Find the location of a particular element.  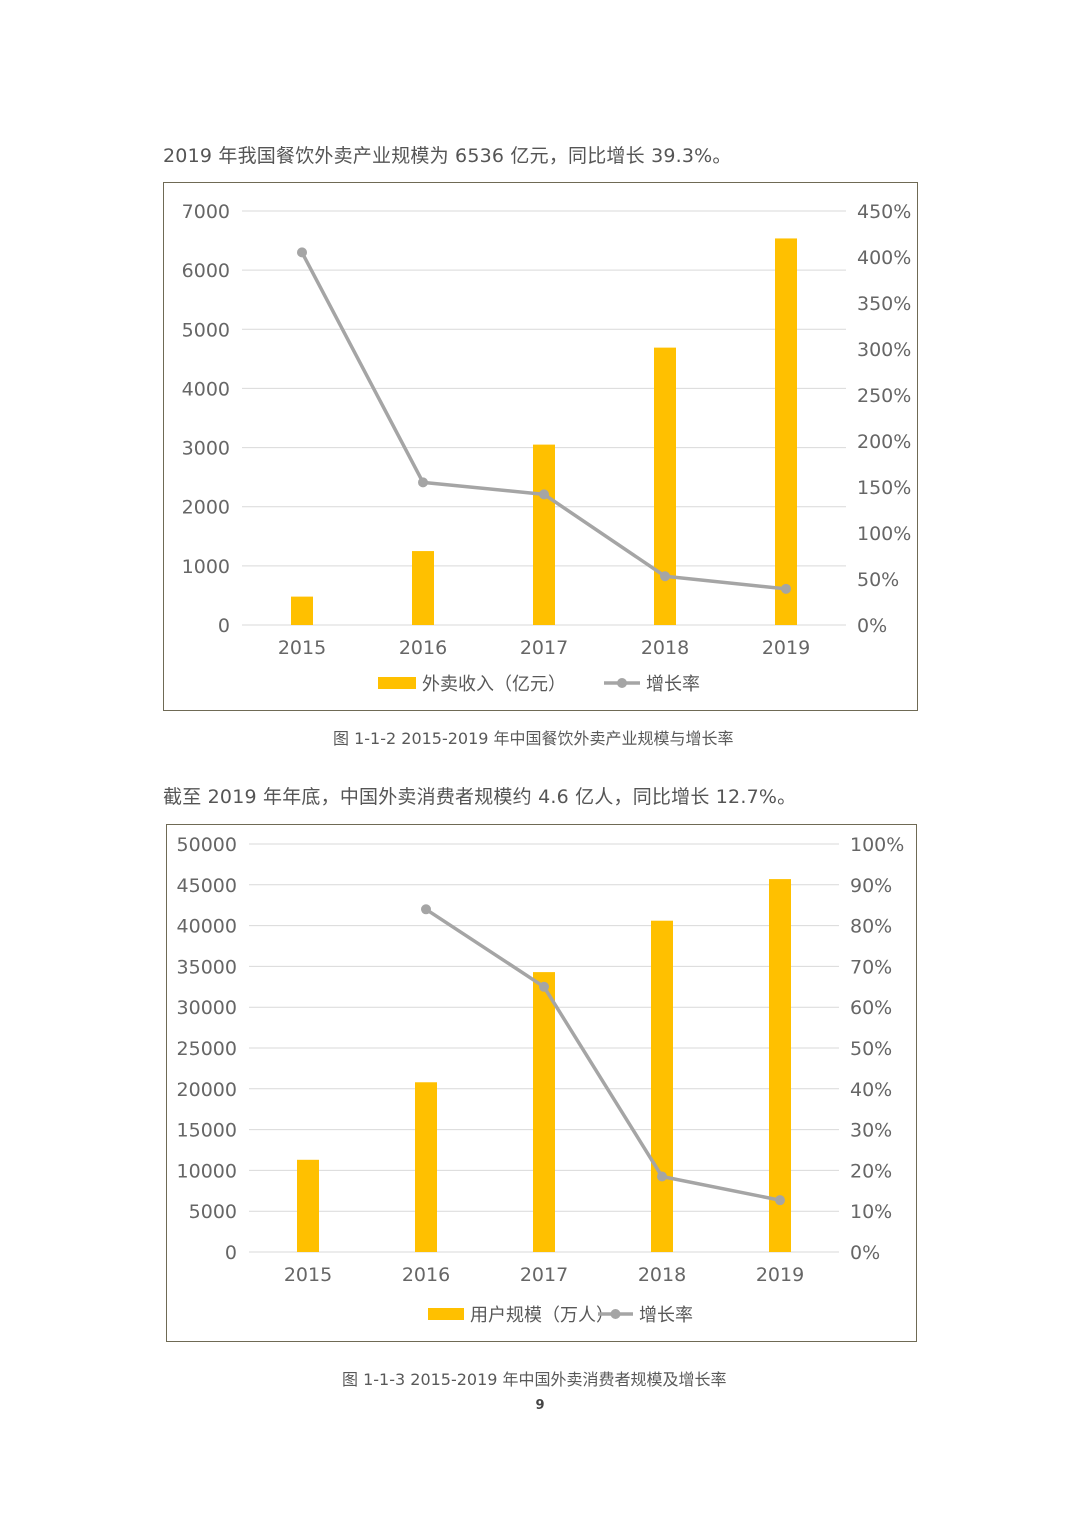

y-right-tick-label: 300% is located at coordinates (884, 350).